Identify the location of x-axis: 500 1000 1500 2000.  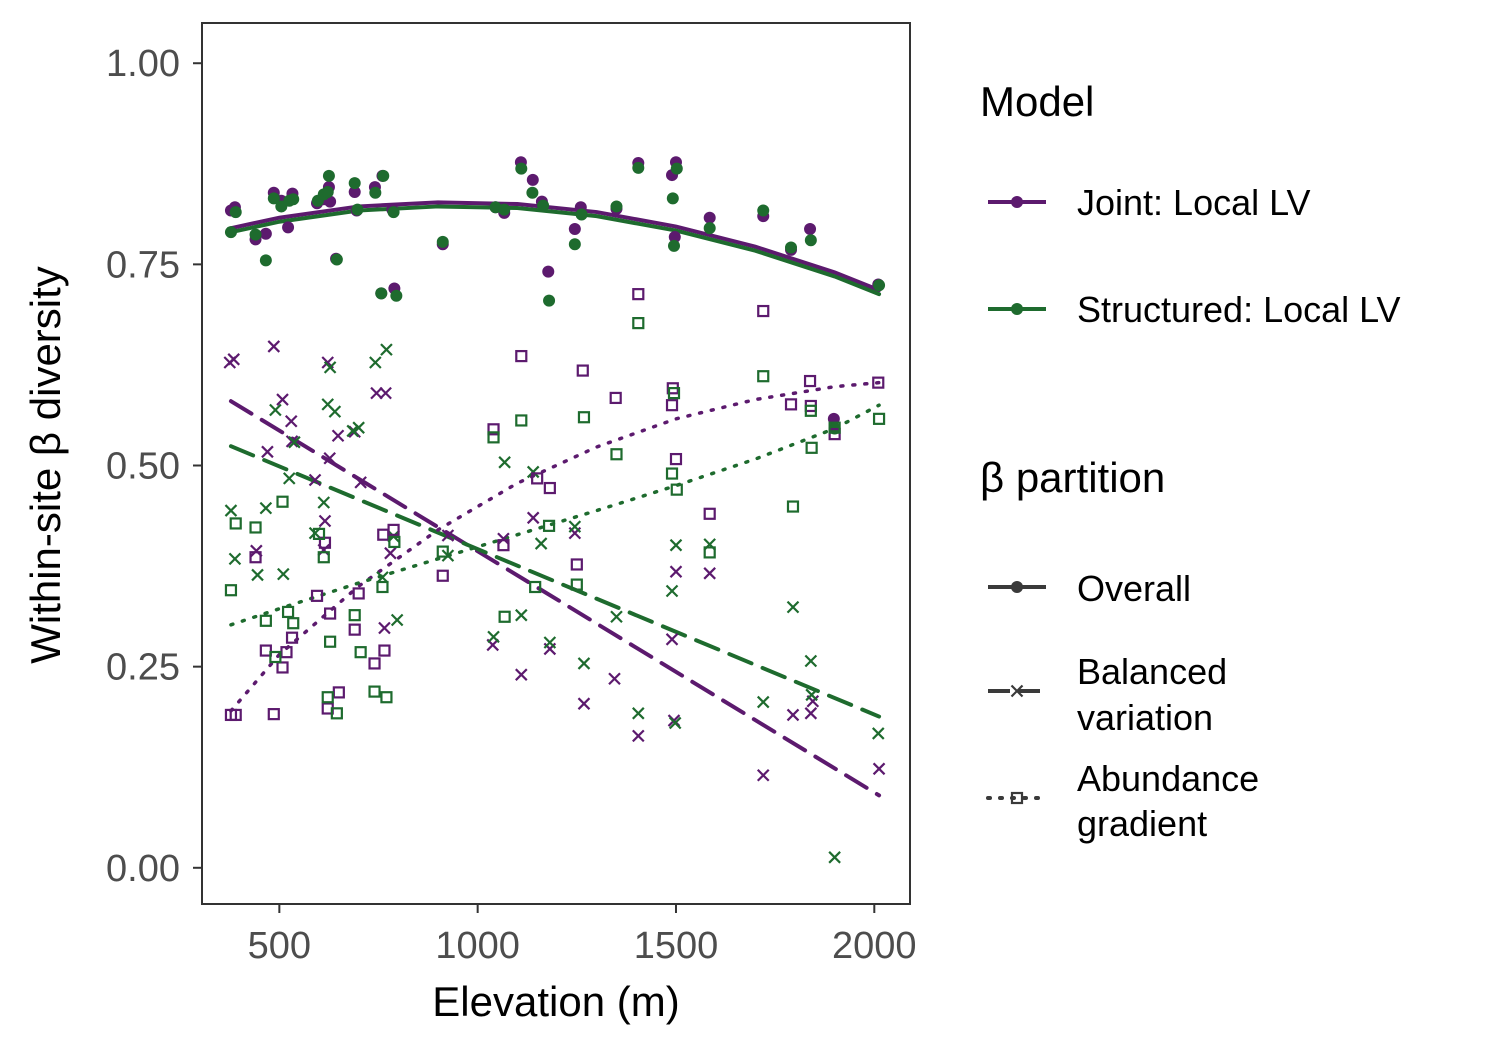
(582, 935).